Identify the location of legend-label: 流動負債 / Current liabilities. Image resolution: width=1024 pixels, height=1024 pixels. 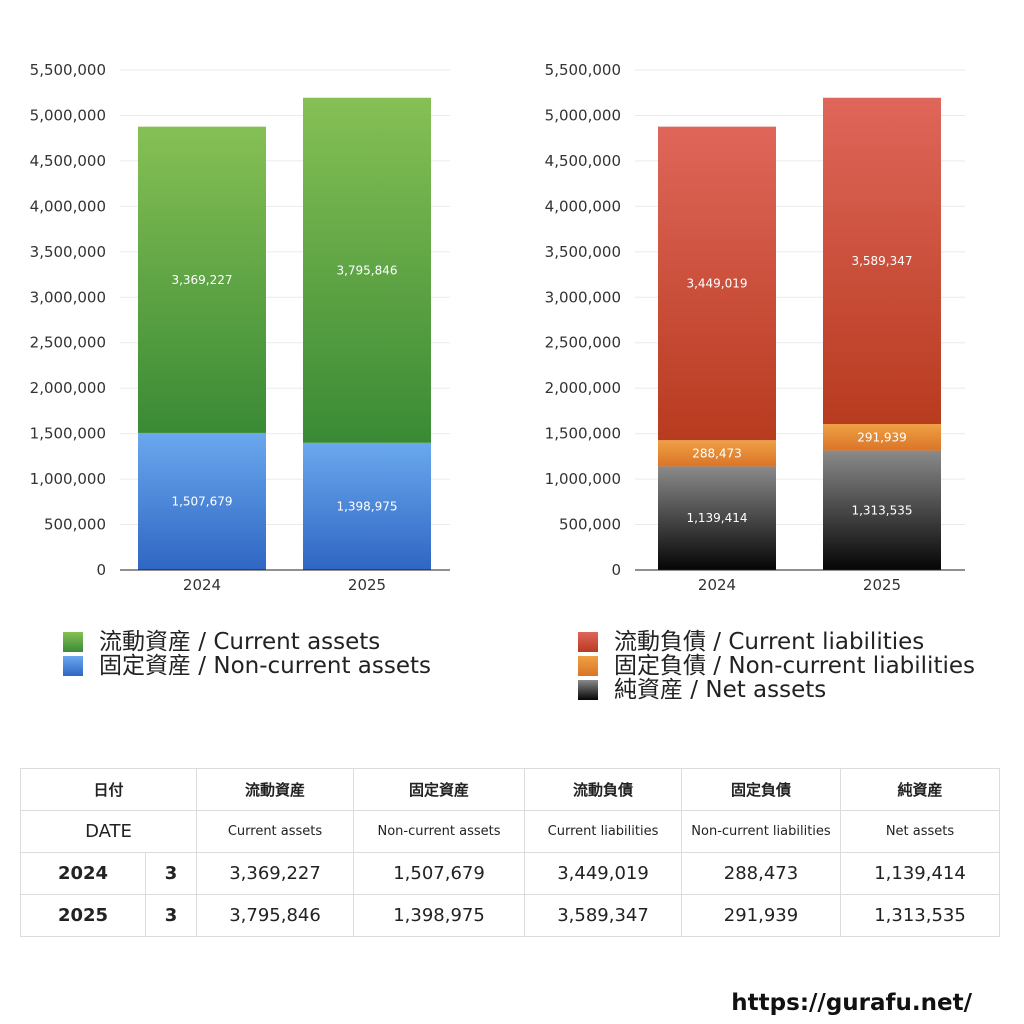
(769, 642).